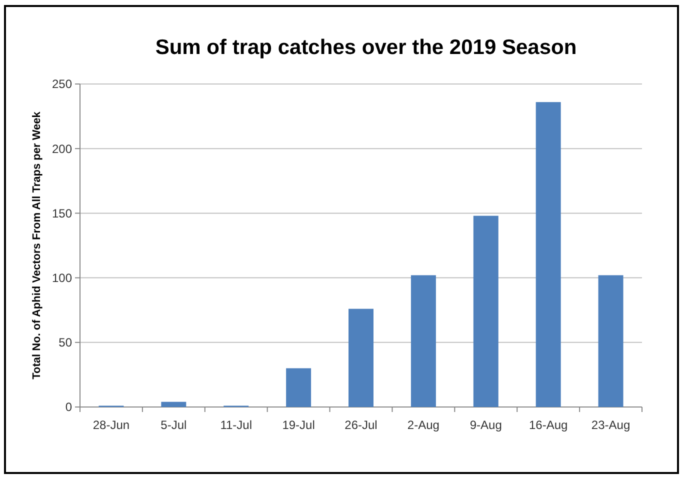  I want to click on y-tick-label: 100, so click(62, 278).